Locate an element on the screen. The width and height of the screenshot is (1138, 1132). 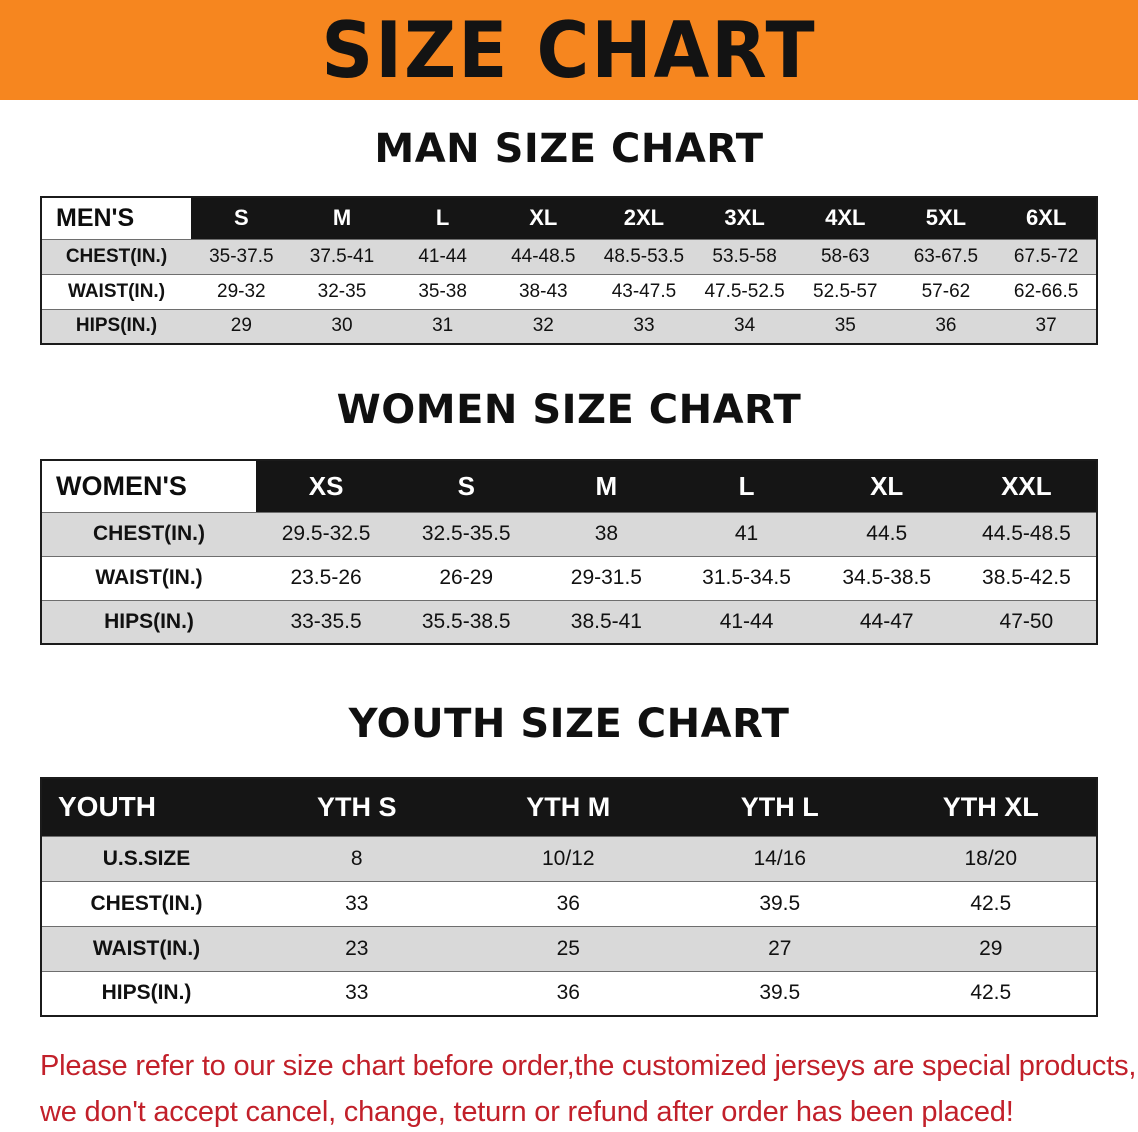
size-value-cell: 35-38 is located at coordinates (442, 291).